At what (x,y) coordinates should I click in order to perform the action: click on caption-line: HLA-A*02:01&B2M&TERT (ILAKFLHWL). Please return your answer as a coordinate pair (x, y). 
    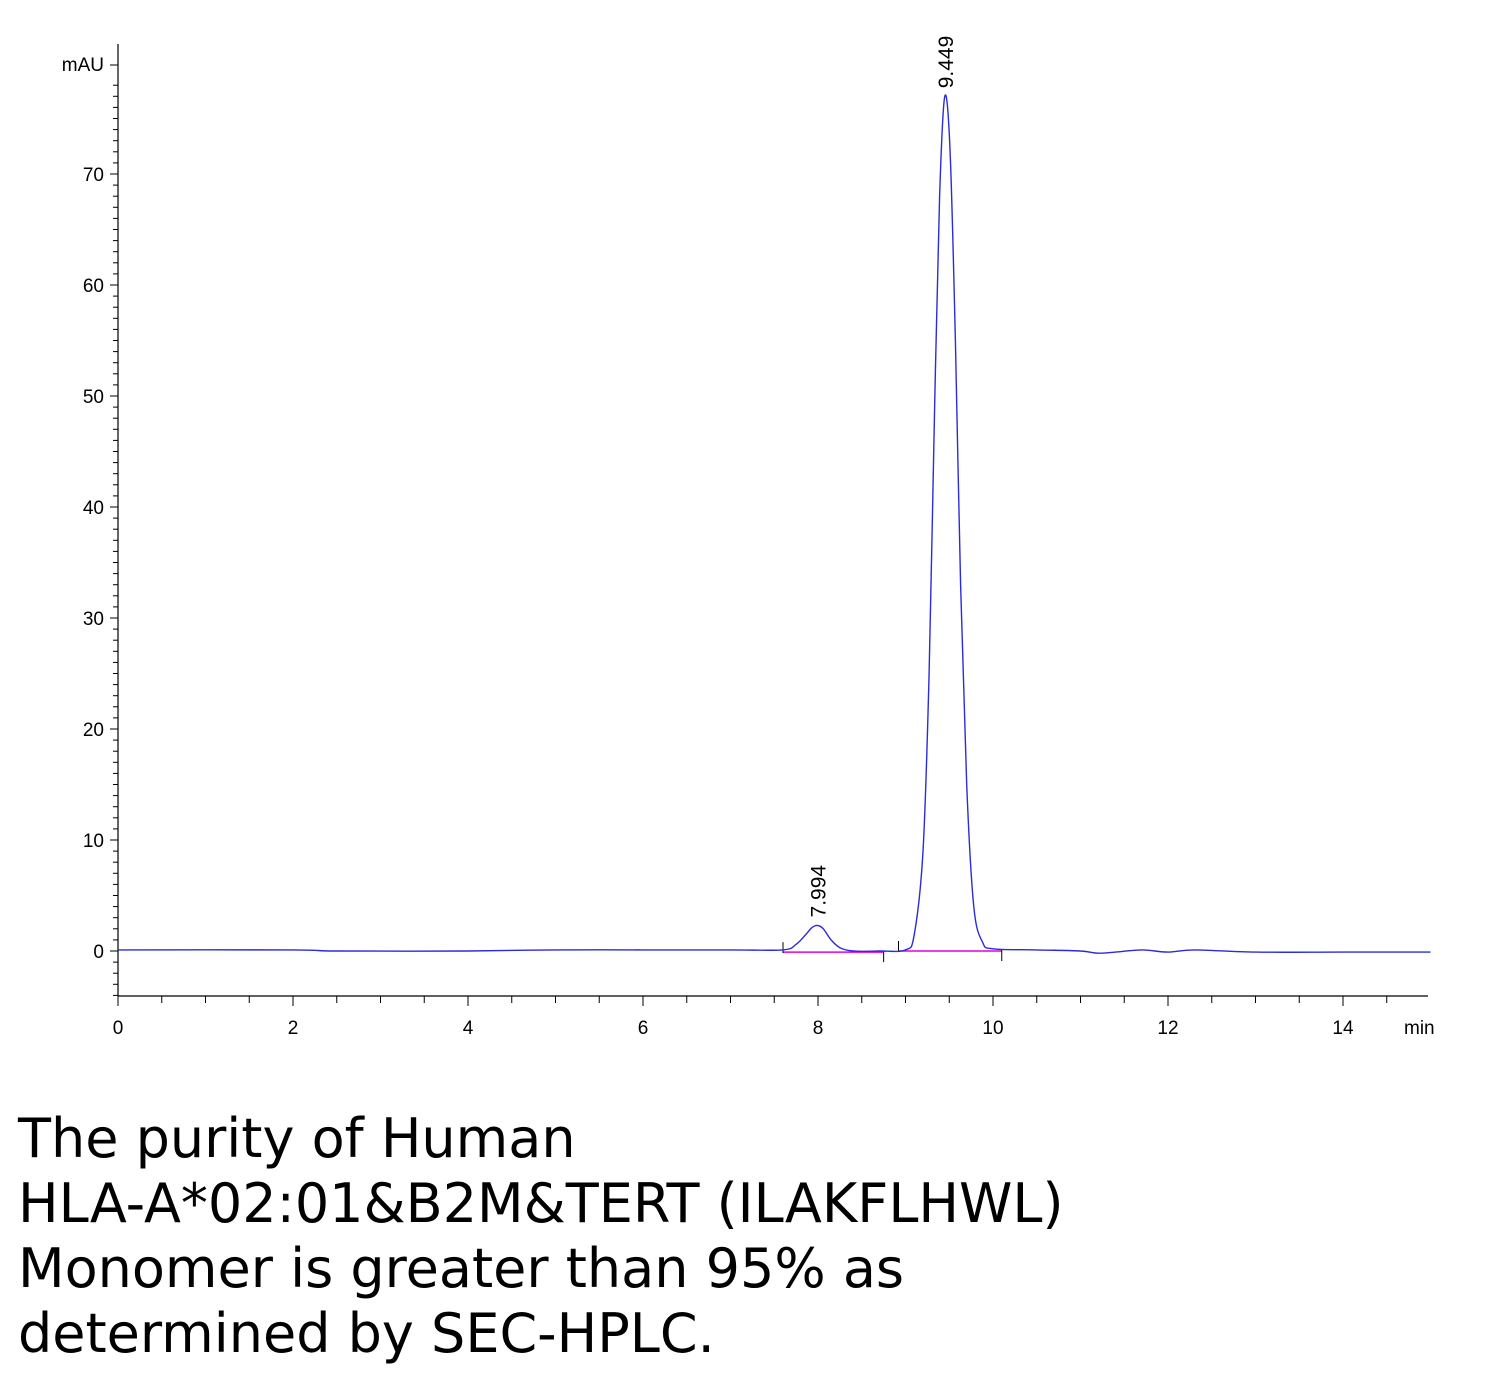
    Looking at the image, I should click on (541, 1203).